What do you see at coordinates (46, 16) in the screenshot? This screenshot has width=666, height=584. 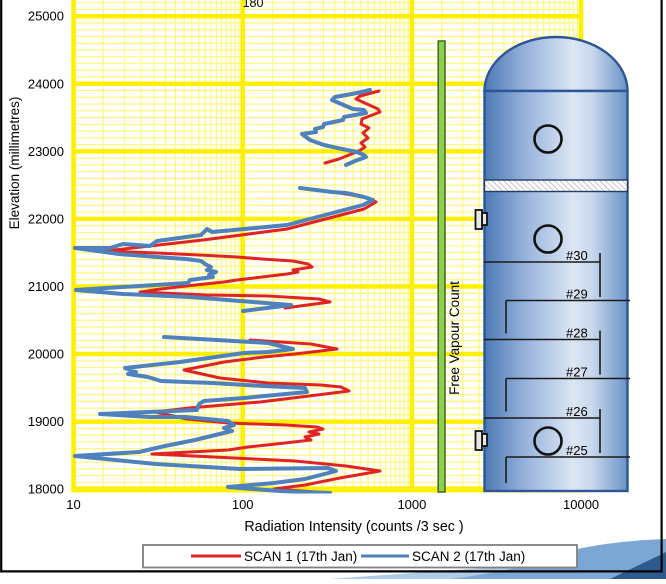 I see `svg-text: 25000` at bounding box center [46, 16].